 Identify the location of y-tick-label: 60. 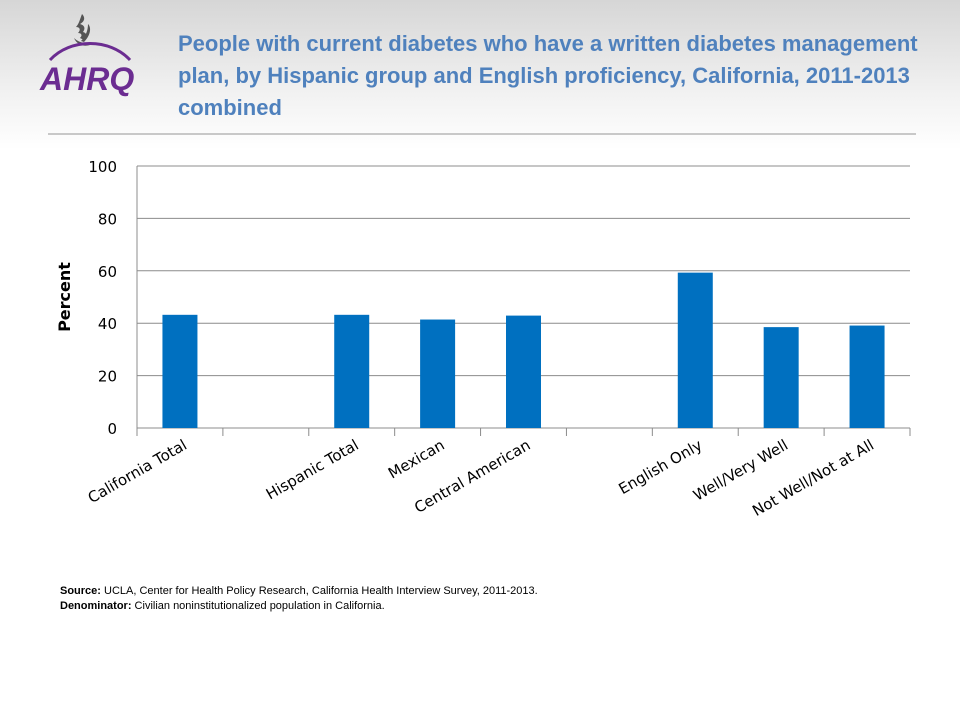
(107, 272).